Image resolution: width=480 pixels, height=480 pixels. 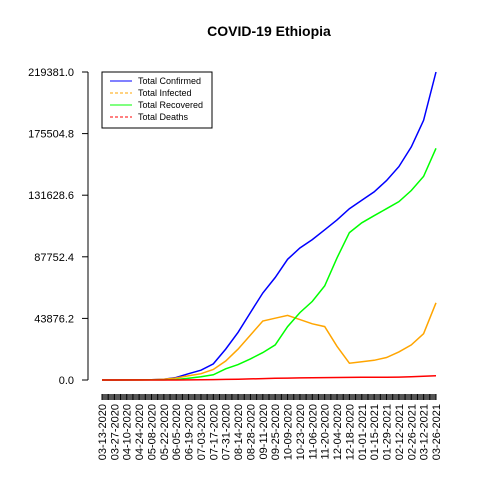 I want to click on x-tick-label: 03-27-2020, so click(x=115, y=432).